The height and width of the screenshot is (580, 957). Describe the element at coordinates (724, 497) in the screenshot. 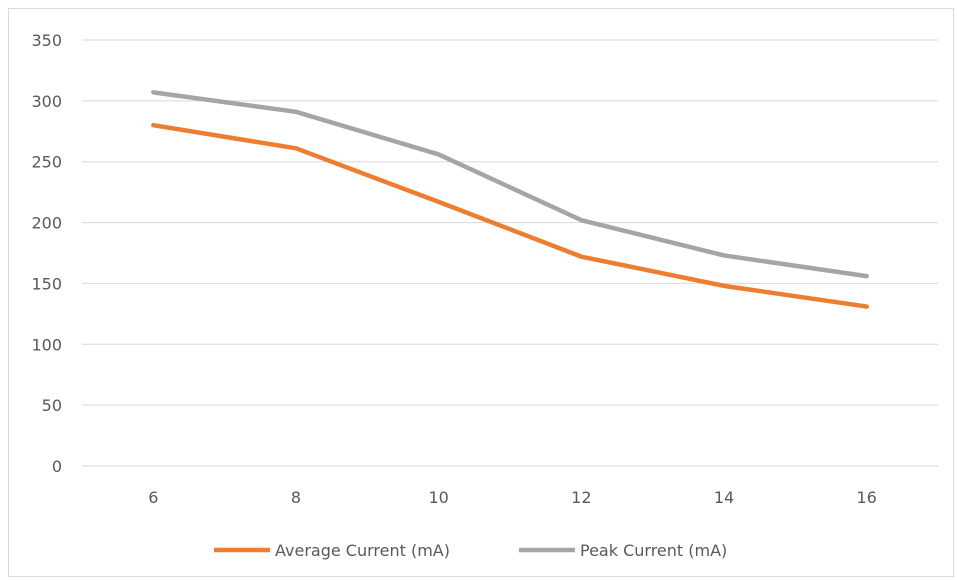

I see `x-tick-label: 14` at that location.